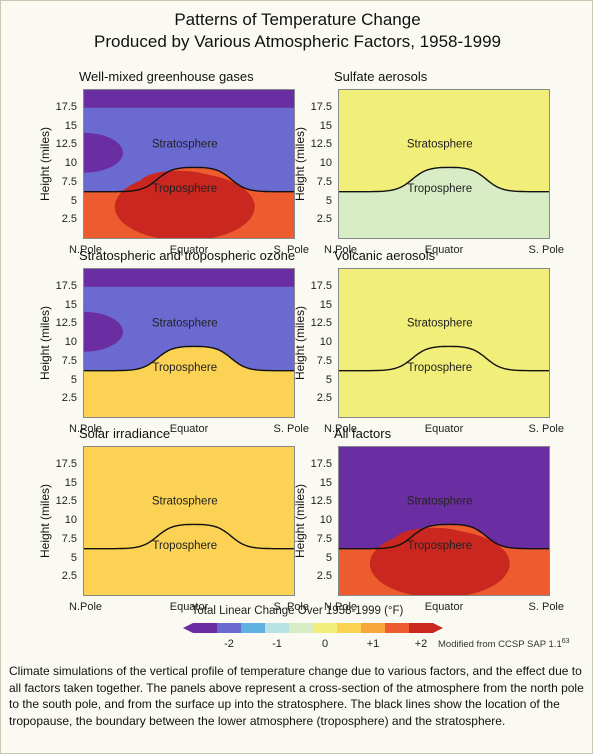  Describe the element at coordinates (297, 19) in the screenshot. I see `figure-title-line1: Patterns of Temperature Change` at that location.